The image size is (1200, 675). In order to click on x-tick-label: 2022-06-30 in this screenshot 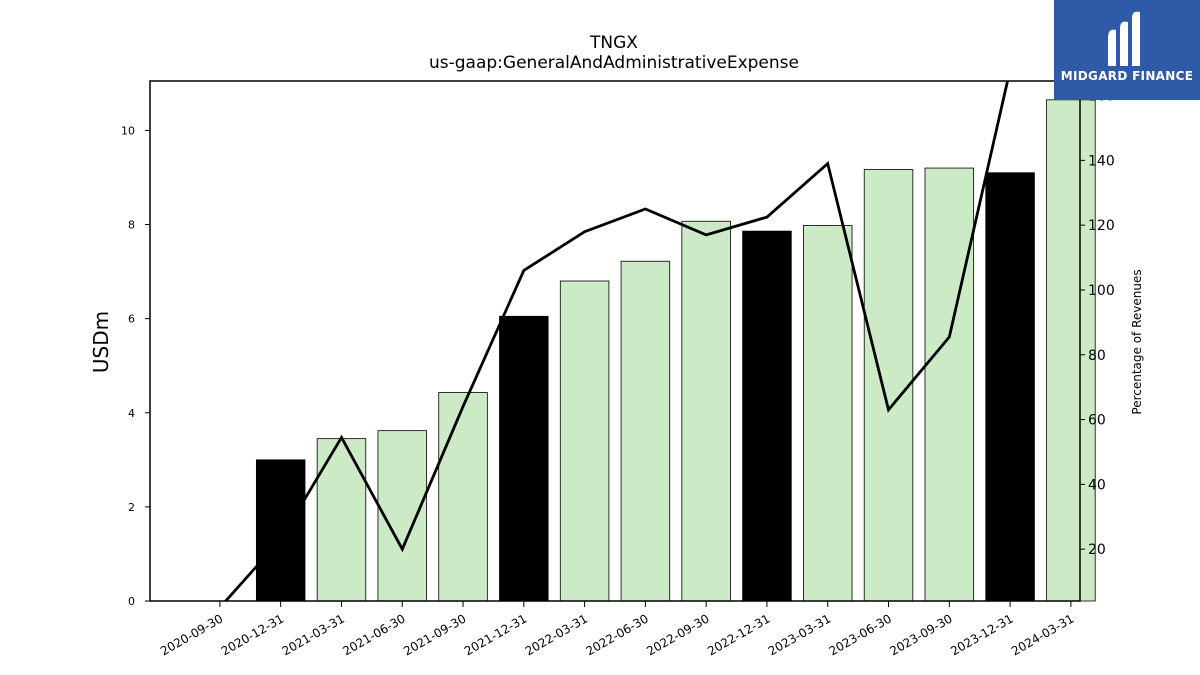, I will do `click(616, 634)`.